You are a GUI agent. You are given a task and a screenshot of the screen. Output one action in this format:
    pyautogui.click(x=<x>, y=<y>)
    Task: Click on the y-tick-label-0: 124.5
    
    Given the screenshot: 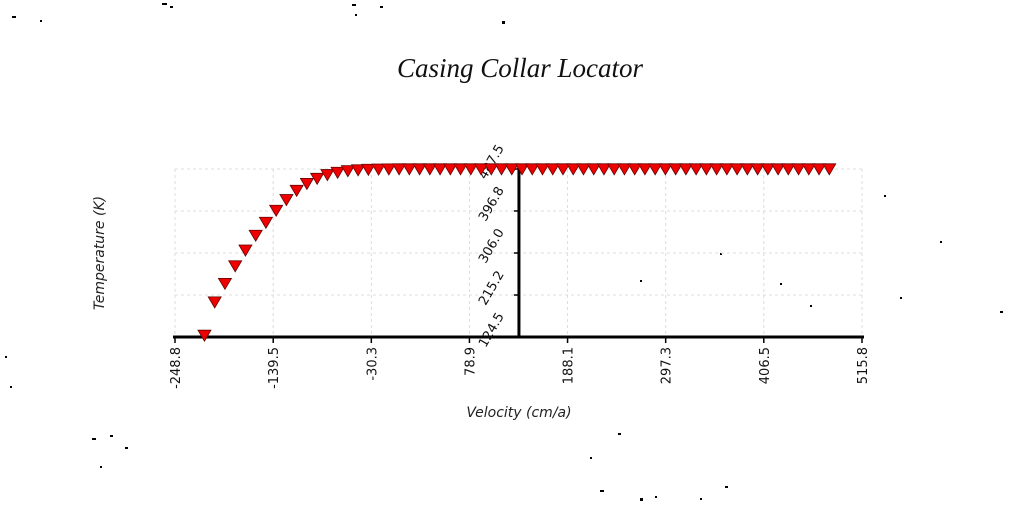 What is the action you would take?
    pyautogui.click(x=492, y=330)
    